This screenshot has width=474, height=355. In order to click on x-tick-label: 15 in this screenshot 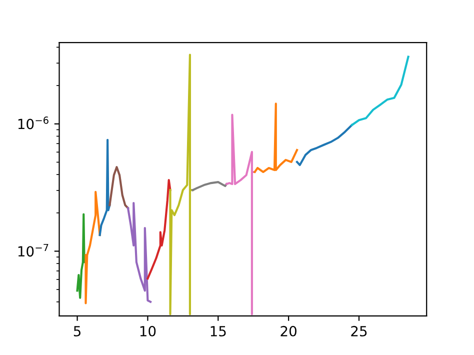, I will do `click(218, 331)`.